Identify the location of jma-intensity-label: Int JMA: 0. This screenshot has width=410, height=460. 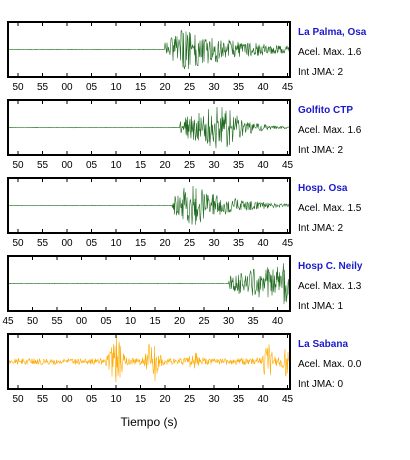
(320, 384).